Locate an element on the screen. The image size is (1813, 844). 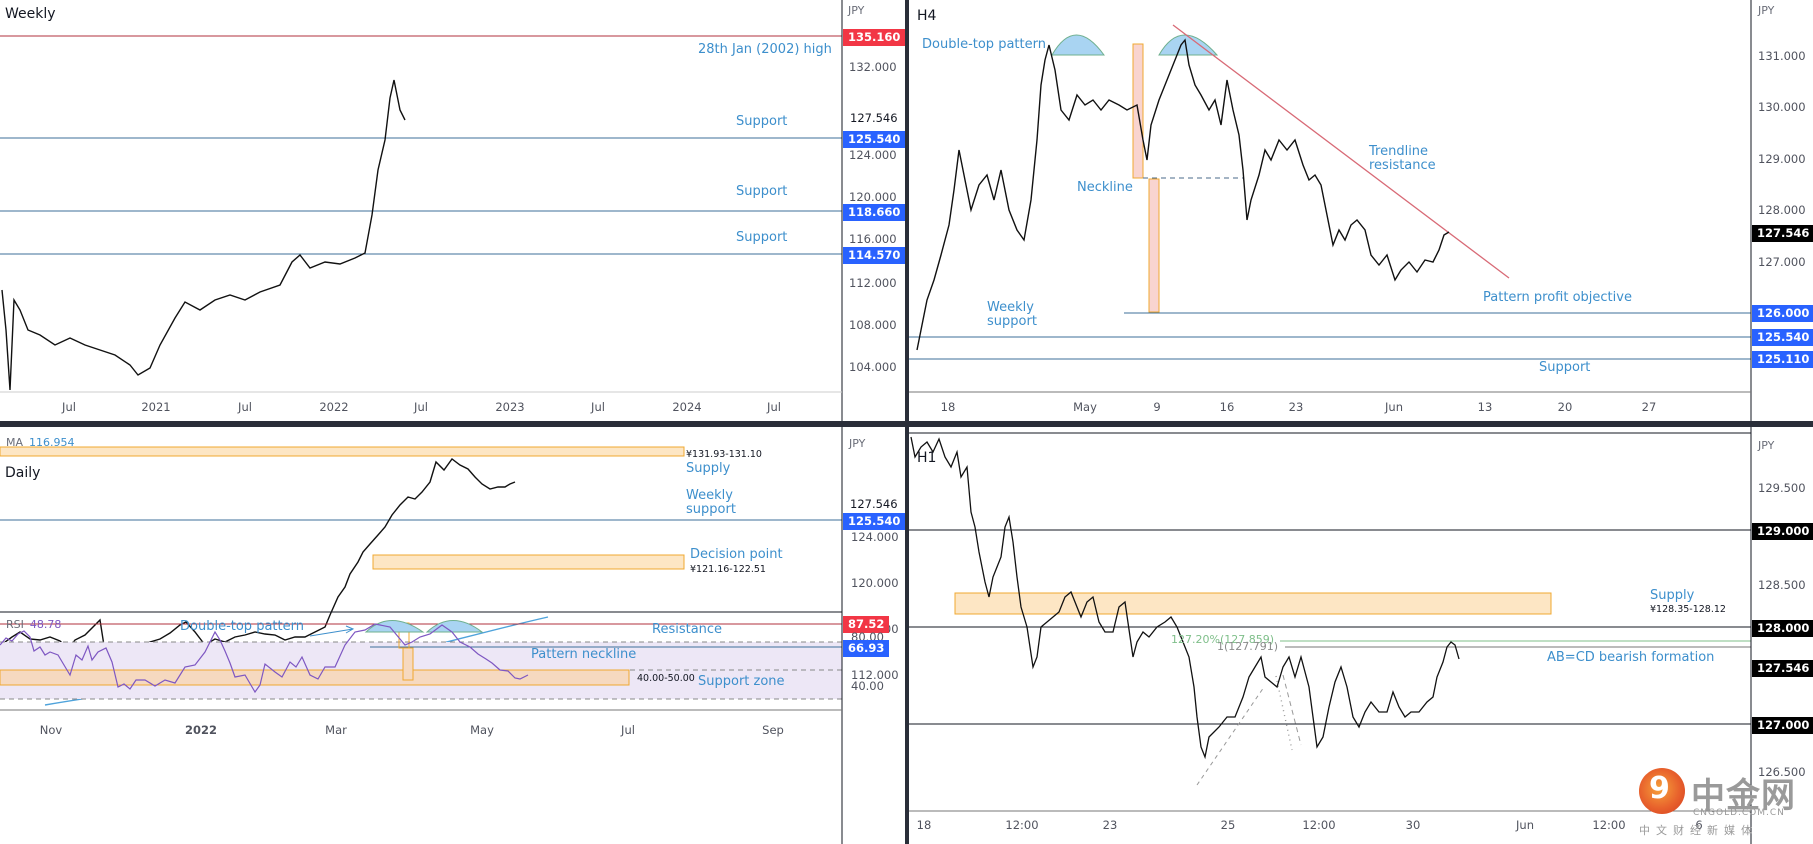
x-tick: 2023 is located at coordinates (510, 407).